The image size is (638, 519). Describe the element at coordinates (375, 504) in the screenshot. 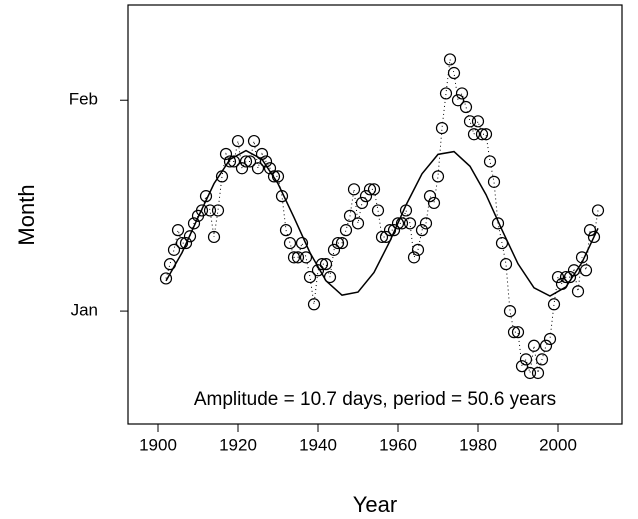

I see `x-axis-label: Year` at that location.